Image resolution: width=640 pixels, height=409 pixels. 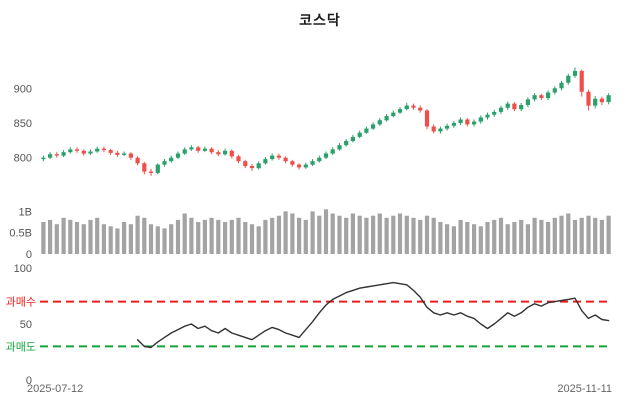 I want to click on oversold-label: 과매도, so click(x=21, y=346).